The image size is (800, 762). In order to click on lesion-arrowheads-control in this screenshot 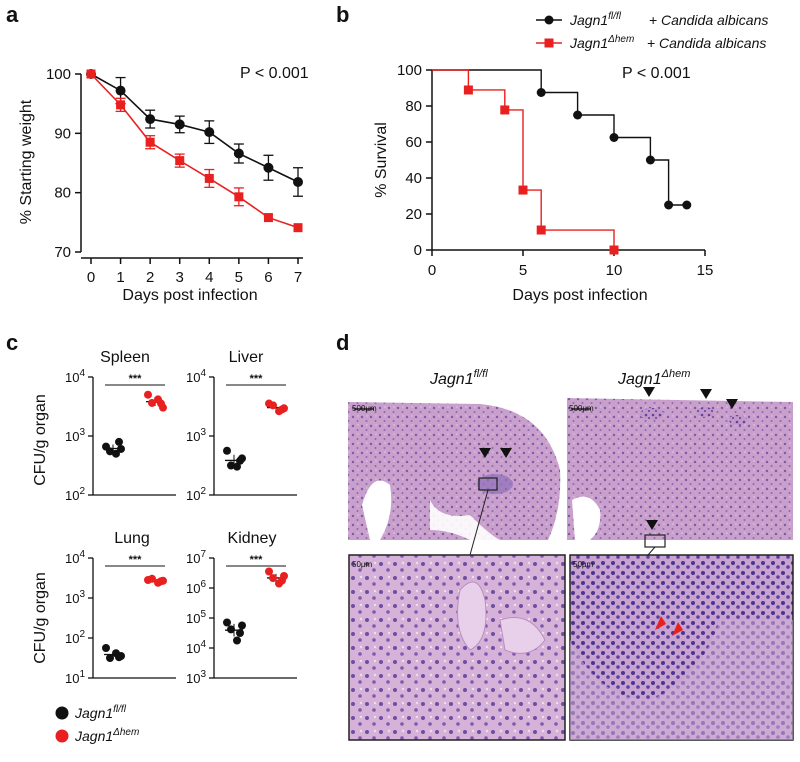, I will do `click(495, 453)`.